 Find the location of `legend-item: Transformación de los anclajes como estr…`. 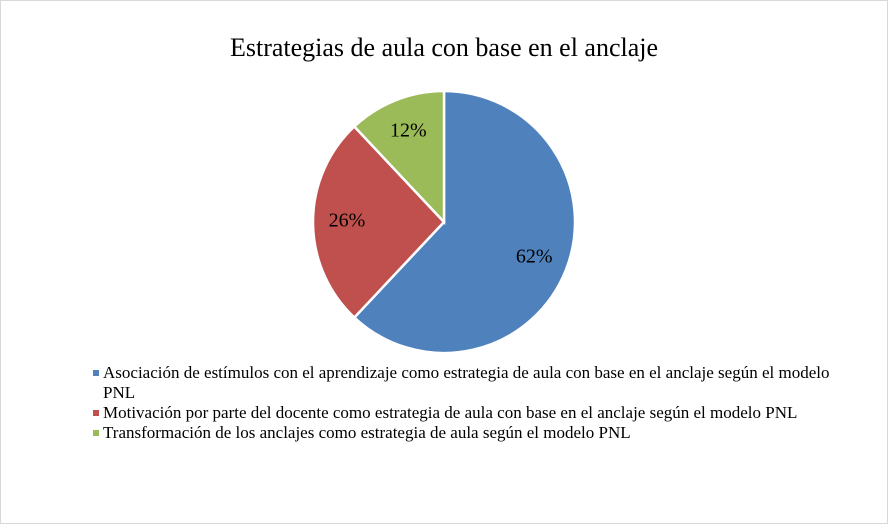

legend-item: Transformación de los anclajes como estr… is located at coordinates (473, 433).